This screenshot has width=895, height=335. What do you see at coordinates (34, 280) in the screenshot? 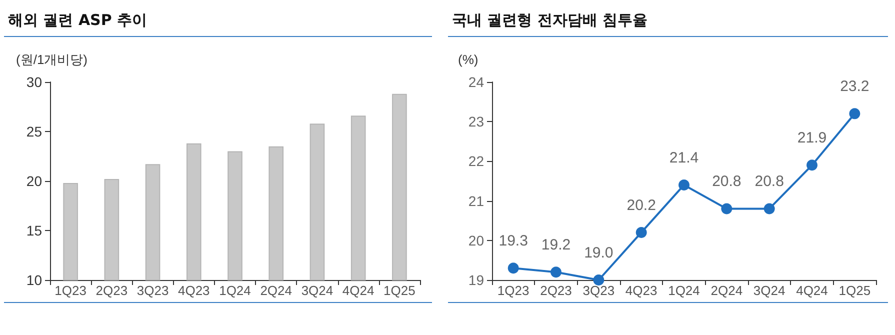
I see `y-tick-label: 10` at bounding box center [34, 280].